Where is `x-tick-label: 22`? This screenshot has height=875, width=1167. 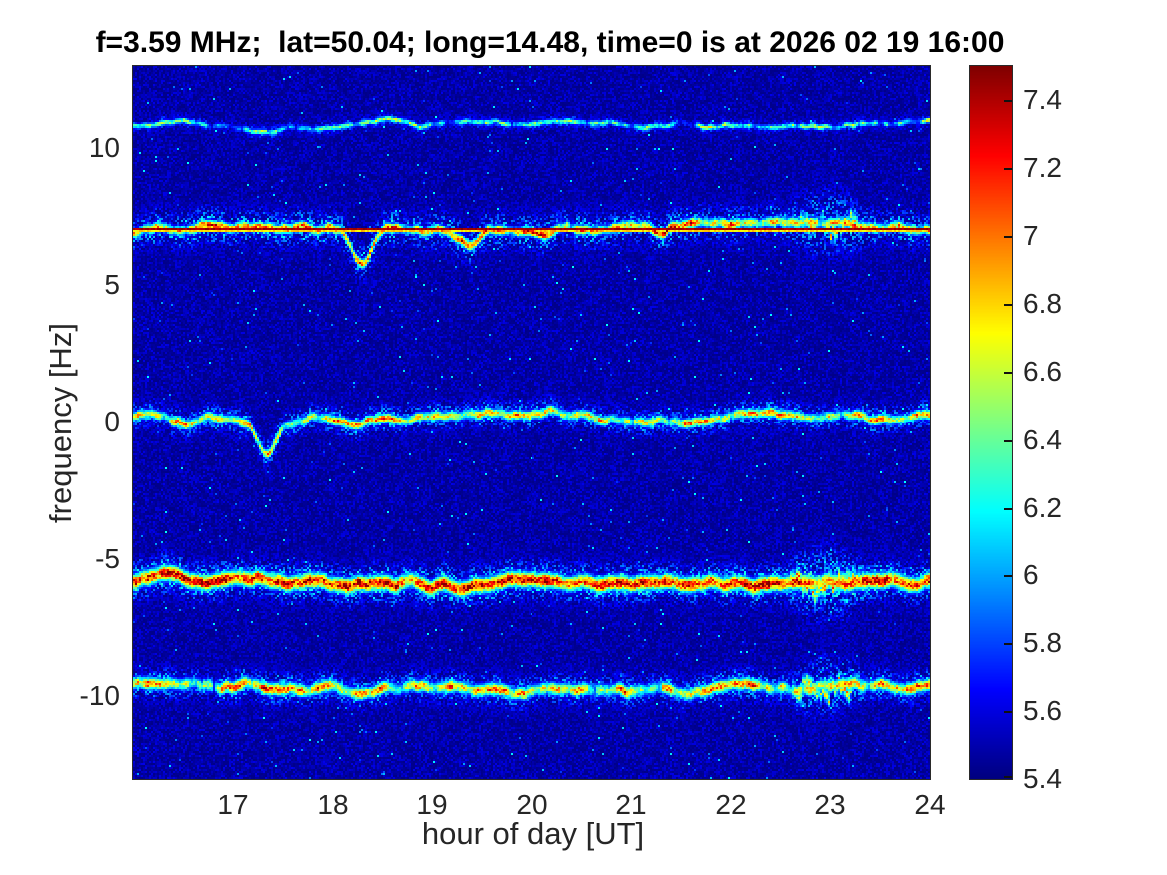 x-tick-label: 22 is located at coordinates (731, 804).